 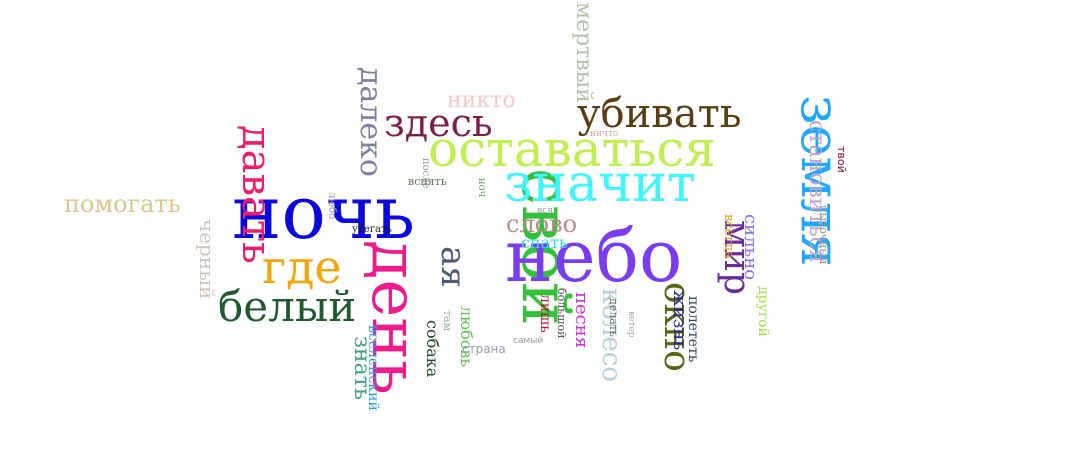 What do you see at coordinates (372, 229) in the screenshot?
I see `word-ubegat: убегать` at bounding box center [372, 229].